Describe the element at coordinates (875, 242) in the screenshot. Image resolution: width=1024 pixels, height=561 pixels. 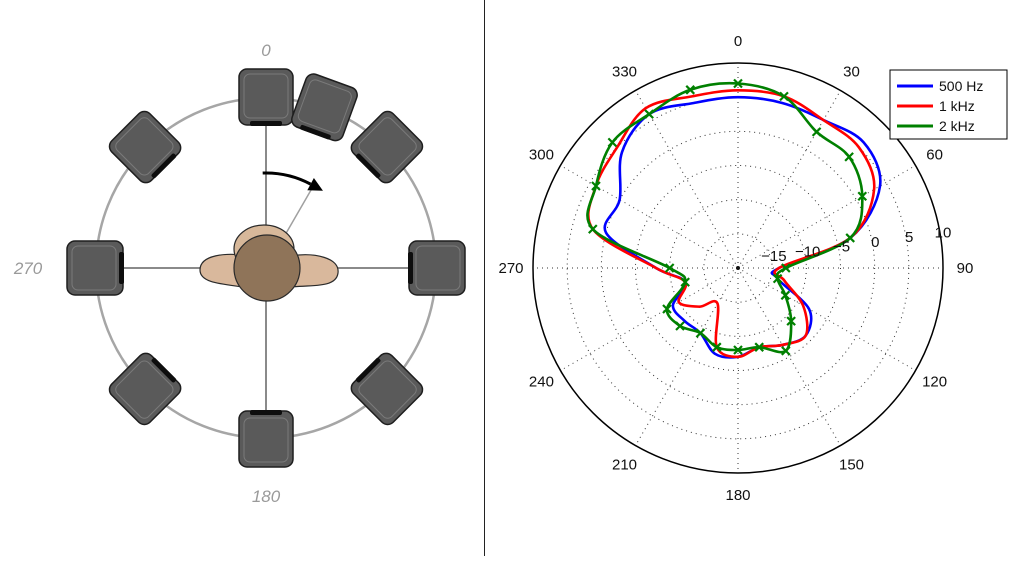
I see `radial-tick-label: 0` at that location.